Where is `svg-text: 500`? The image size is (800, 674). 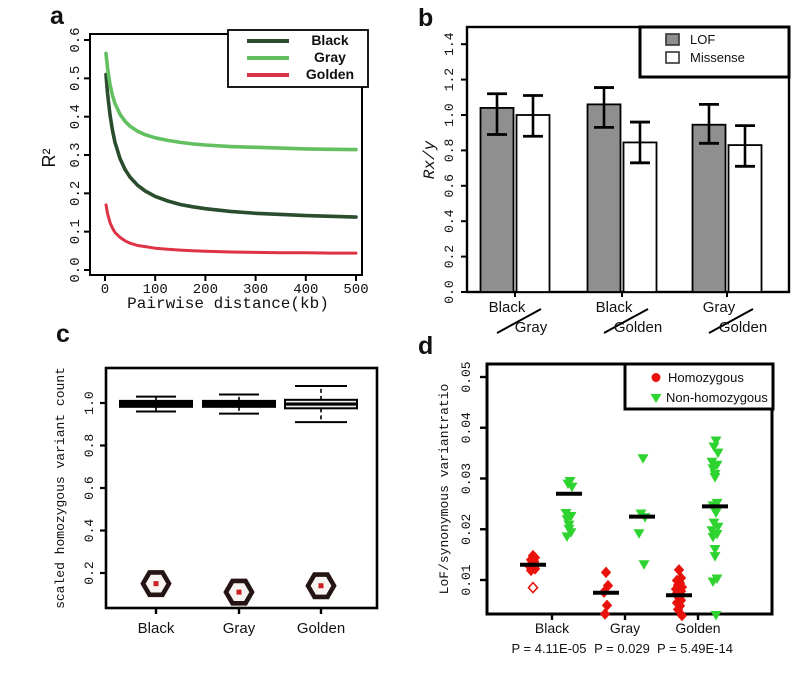 svg-text: 500 is located at coordinates (355, 290).